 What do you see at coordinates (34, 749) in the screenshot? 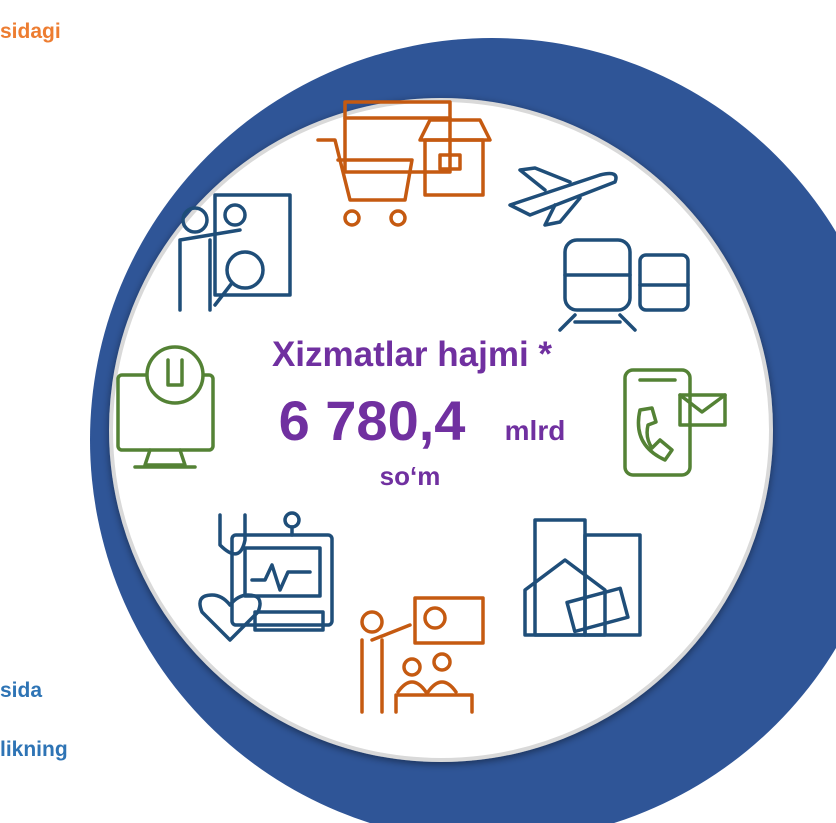
I see `left-text: likning` at bounding box center [34, 749].